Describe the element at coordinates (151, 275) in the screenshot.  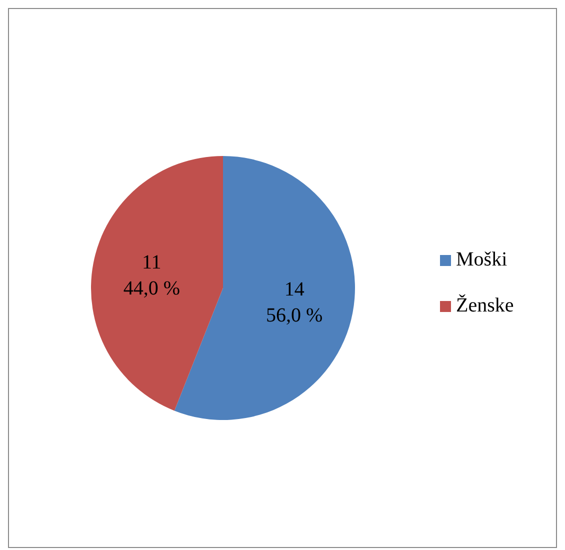
I see `data-label: 11 44,0 %` at that location.